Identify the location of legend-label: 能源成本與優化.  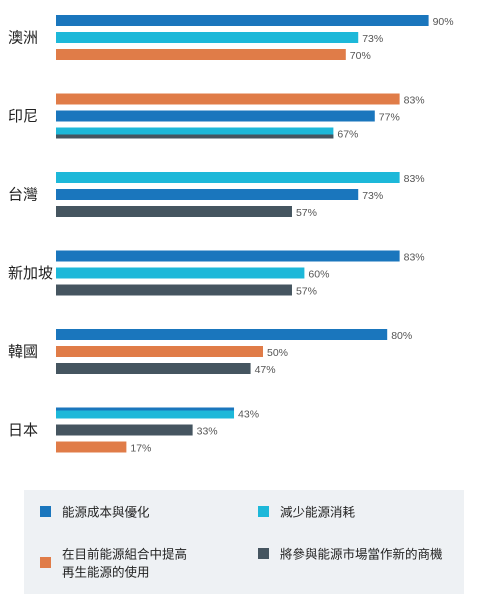
(106, 512).